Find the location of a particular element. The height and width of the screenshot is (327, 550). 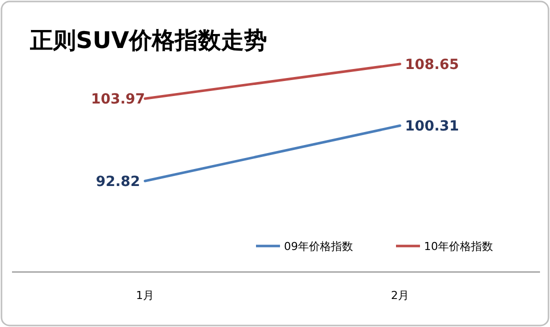

data-label: 108.65 is located at coordinates (432, 65).